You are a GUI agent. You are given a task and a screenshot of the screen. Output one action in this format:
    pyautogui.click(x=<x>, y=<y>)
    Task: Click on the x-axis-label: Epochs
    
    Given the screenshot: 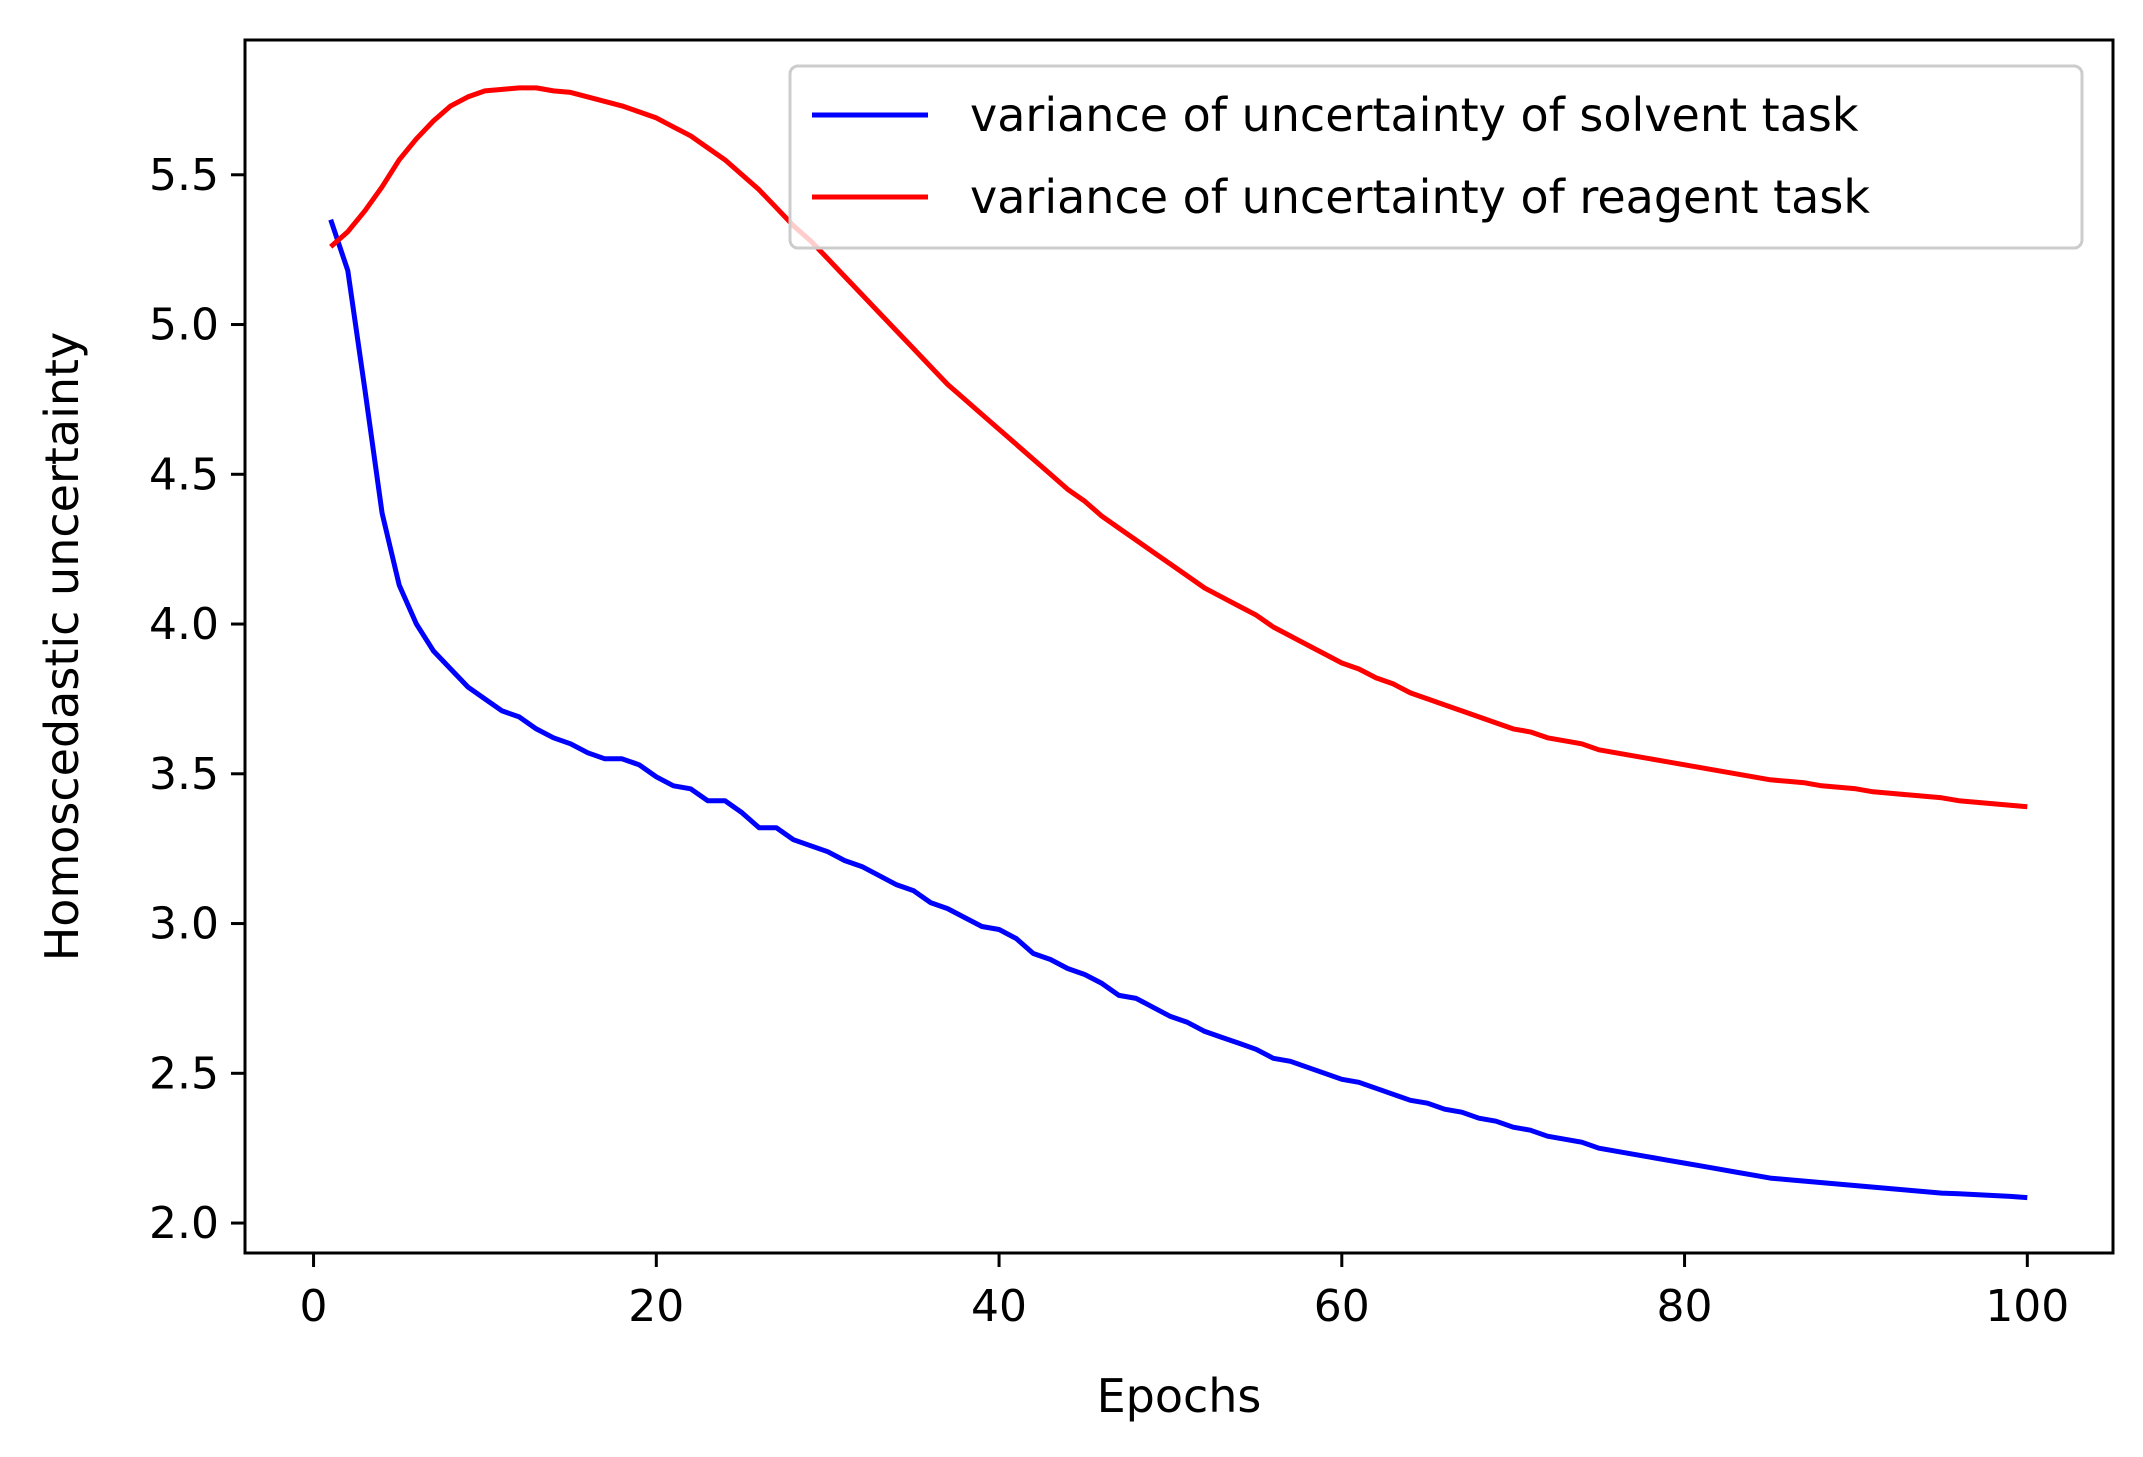 What is the action you would take?
    pyautogui.click(x=1179, y=1396)
    